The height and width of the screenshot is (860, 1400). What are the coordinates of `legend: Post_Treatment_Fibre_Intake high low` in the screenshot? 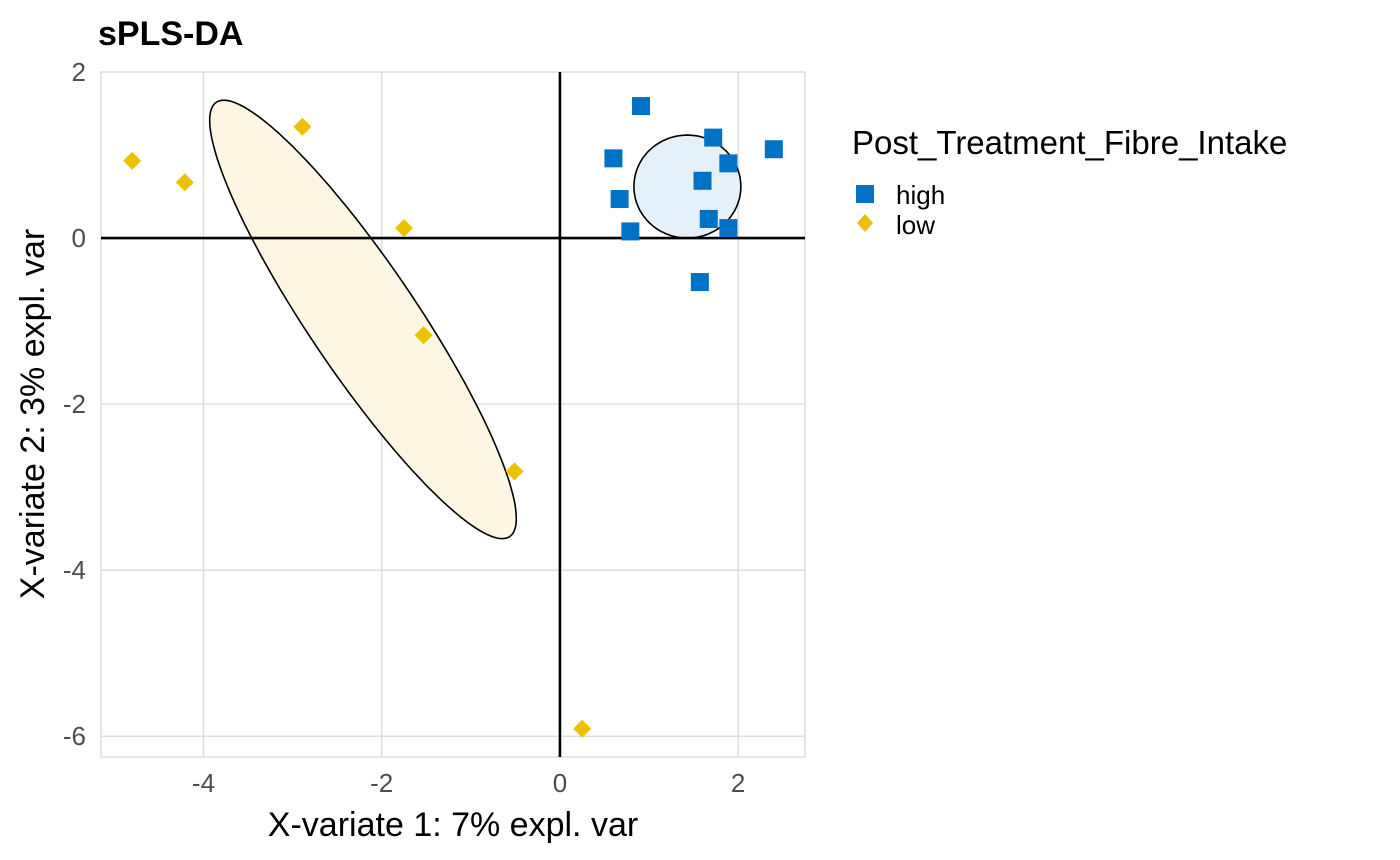 It's located at (1069, 182).